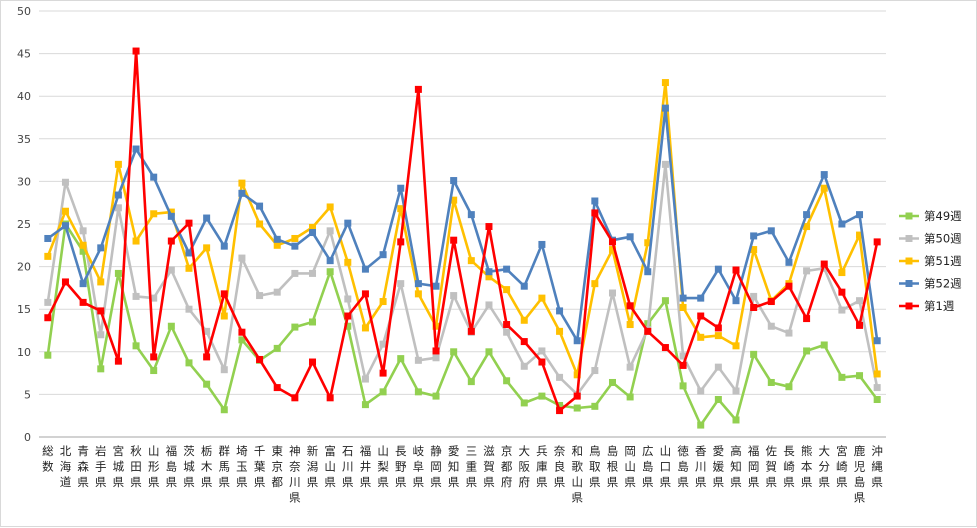 The height and width of the screenshot is (528, 977). What do you see at coordinates (436, 466) in the screenshot?
I see `x-tick-label: 静岡県` at bounding box center [436, 466].